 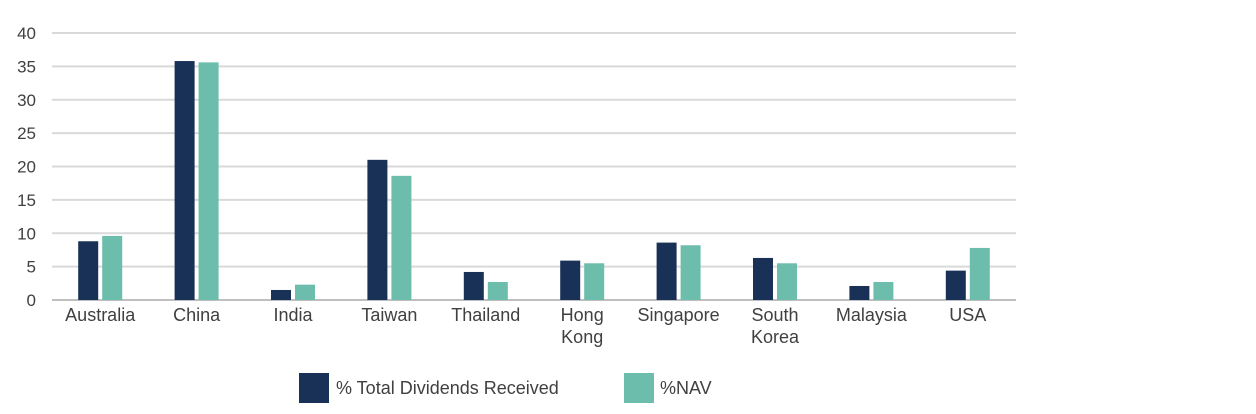 What do you see at coordinates (293, 315) in the screenshot?
I see `x-category-label: India` at bounding box center [293, 315].